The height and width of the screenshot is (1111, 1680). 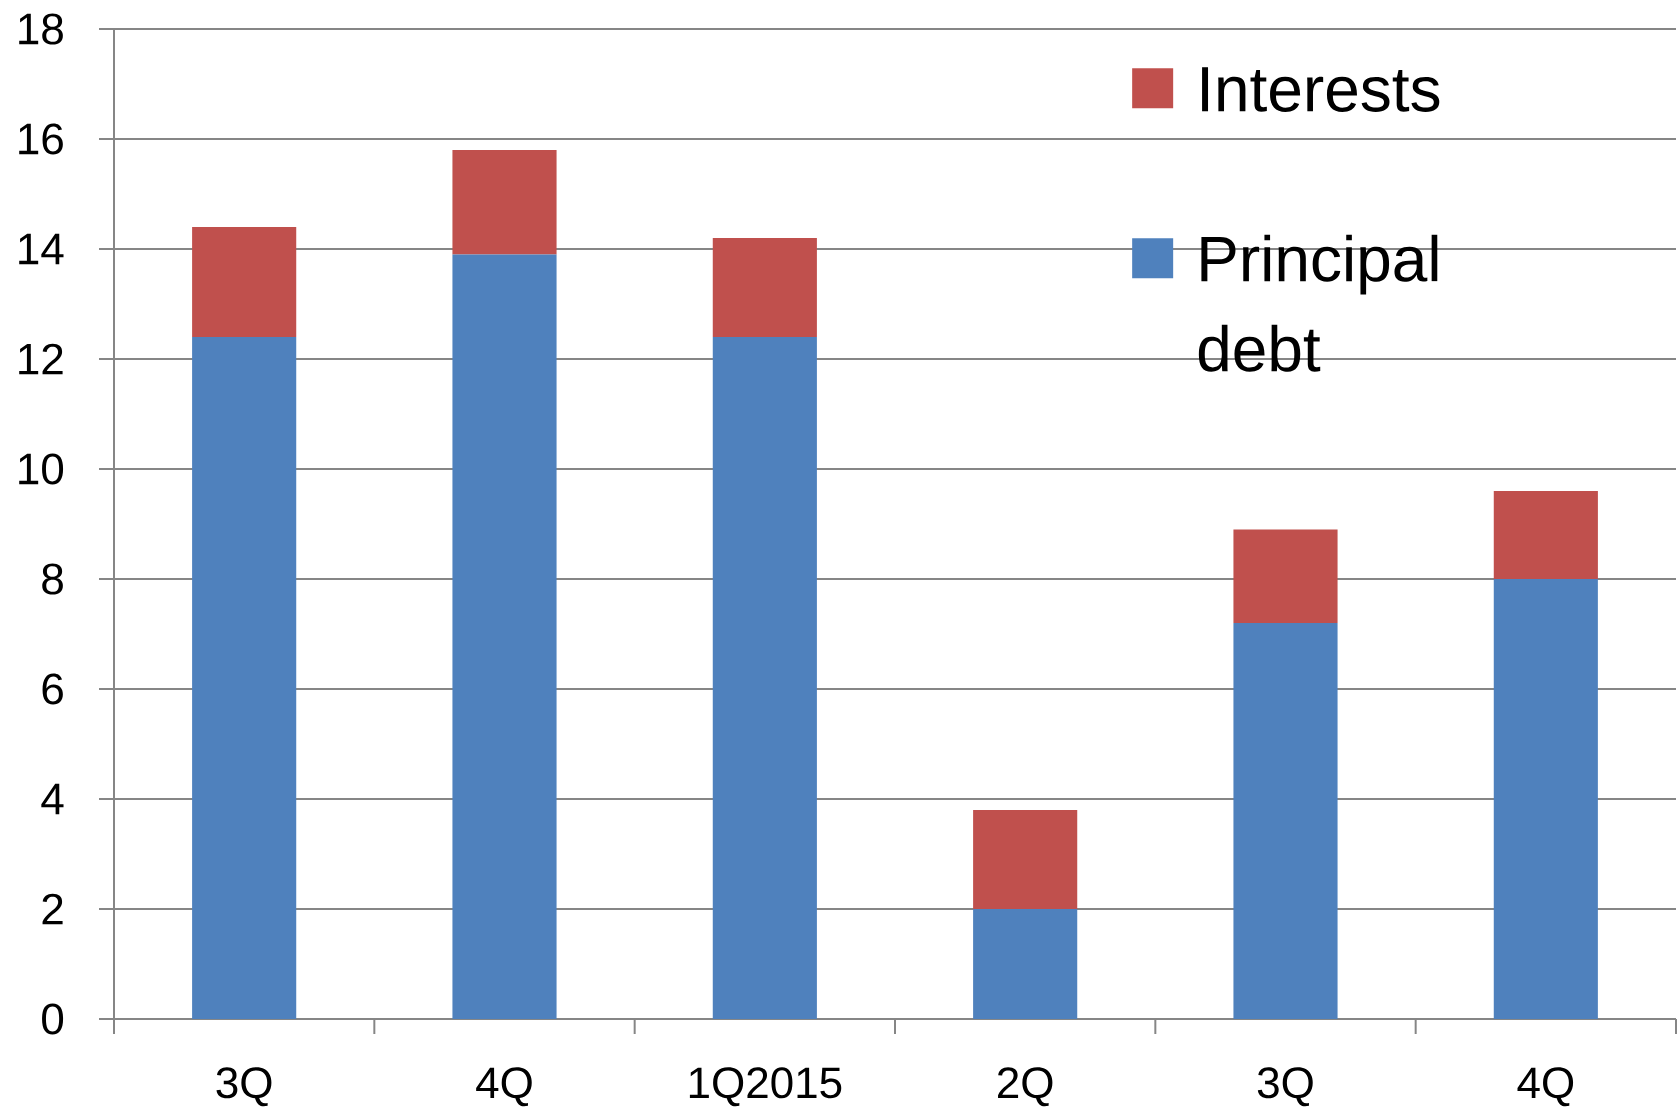 What do you see at coordinates (1321, 89) in the screenshot?
I see `legend-label: Interests` at bounding box center [1321, 89].